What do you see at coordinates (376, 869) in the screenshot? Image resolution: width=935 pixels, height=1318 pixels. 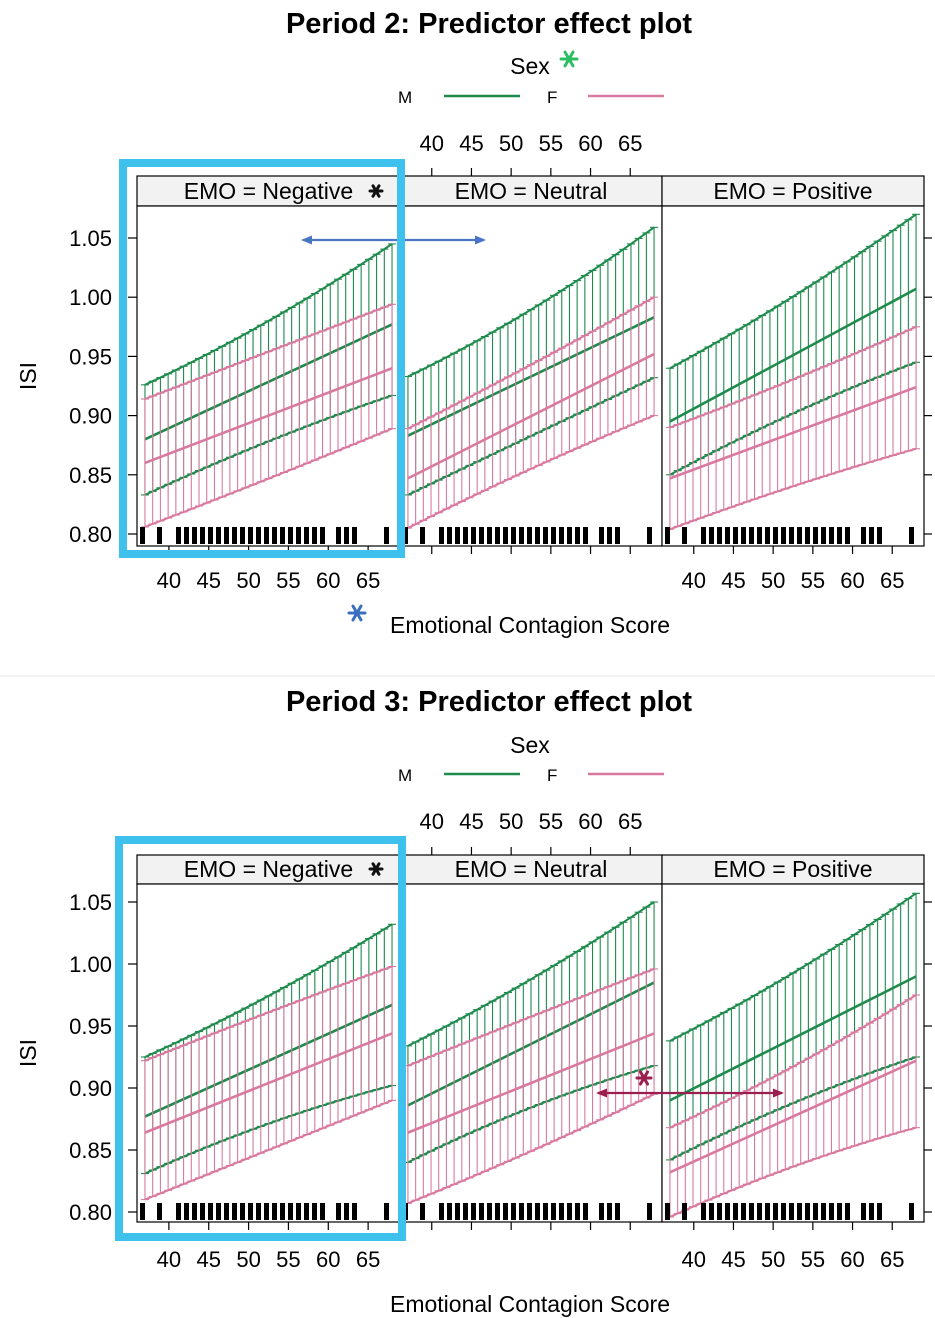 I see `negative-panel-star` at bounding box center [376, 869].